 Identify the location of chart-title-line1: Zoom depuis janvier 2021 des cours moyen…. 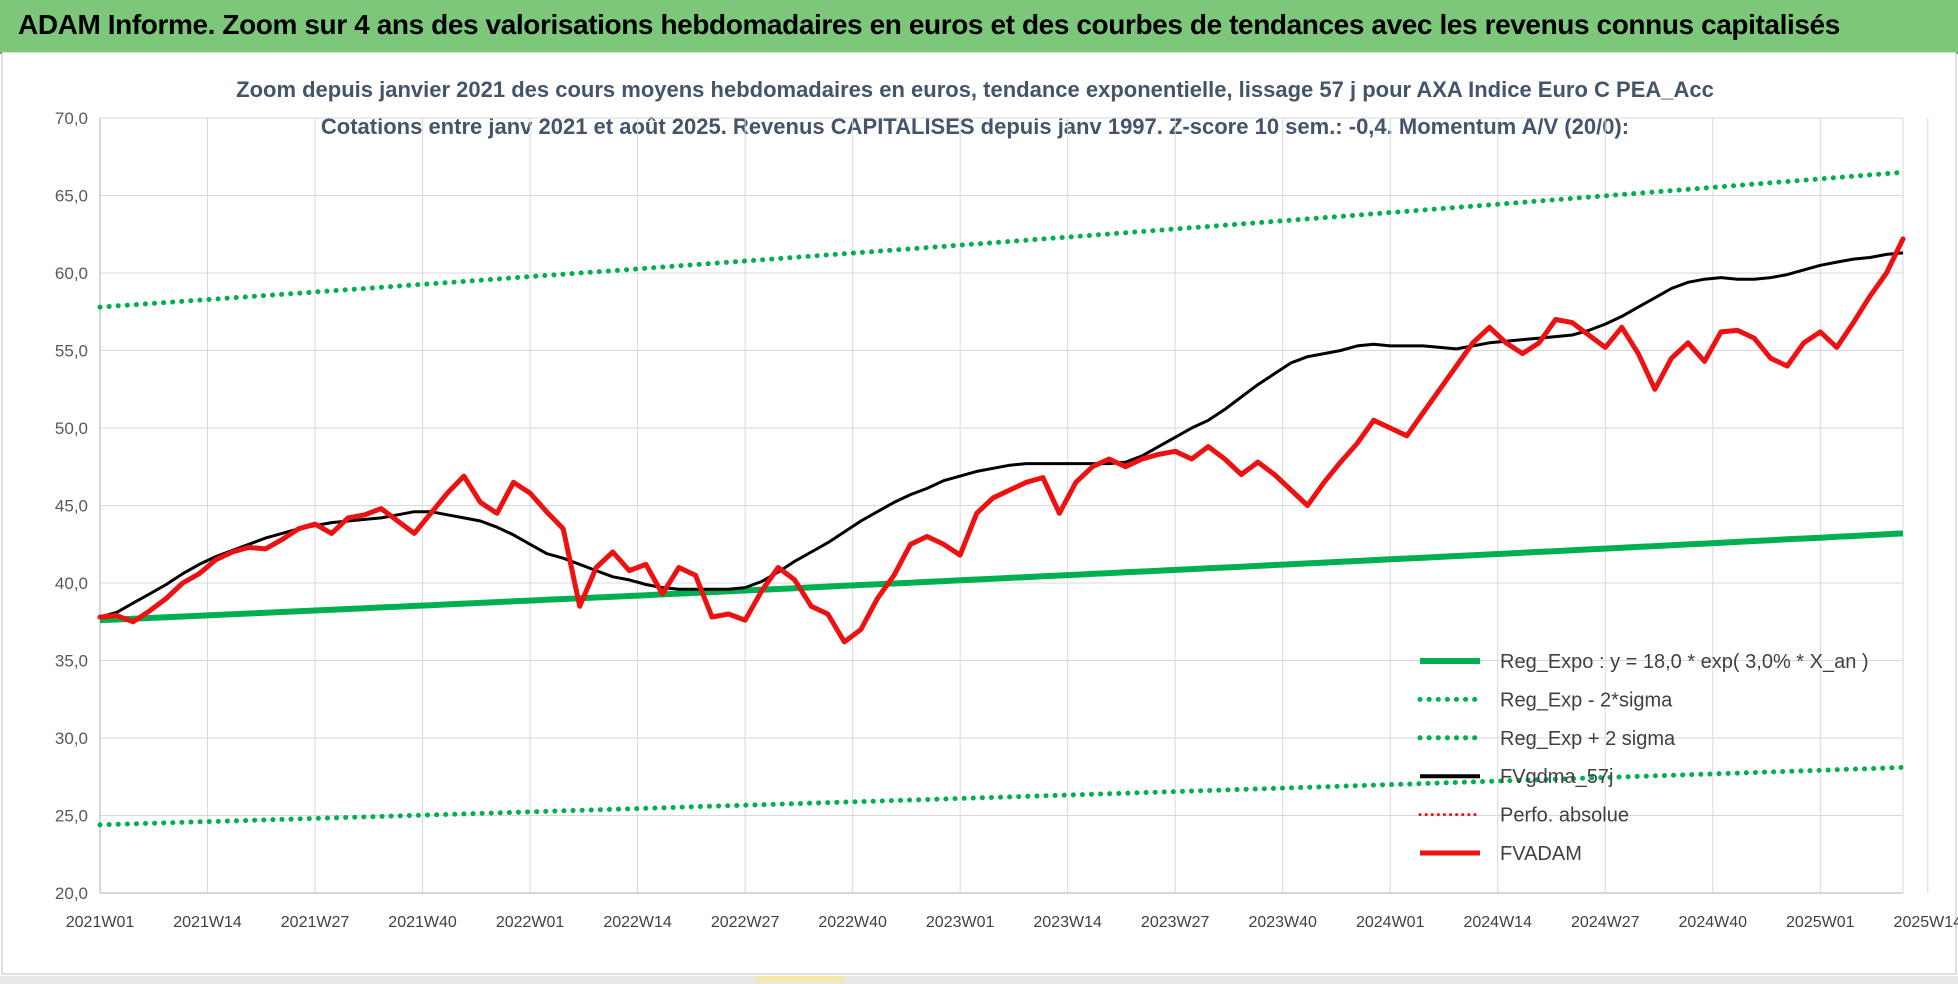
(975, 89).